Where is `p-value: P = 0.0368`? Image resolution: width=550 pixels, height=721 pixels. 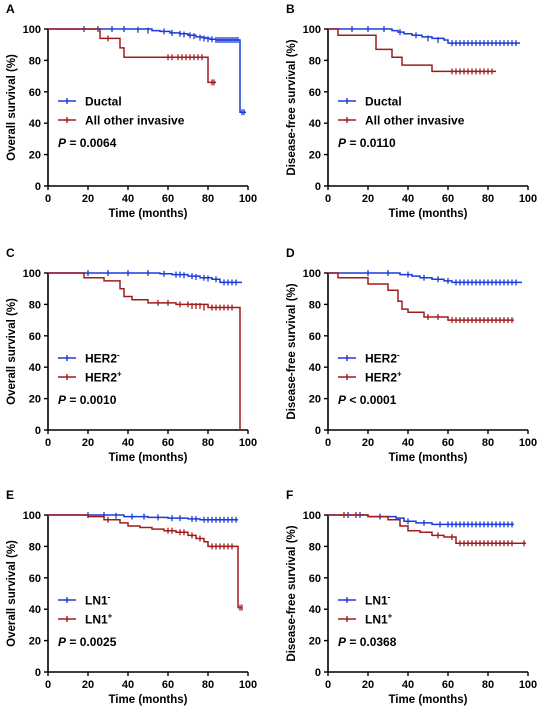 p-value: P = 0.0368 is located at coordinates (367, 642).